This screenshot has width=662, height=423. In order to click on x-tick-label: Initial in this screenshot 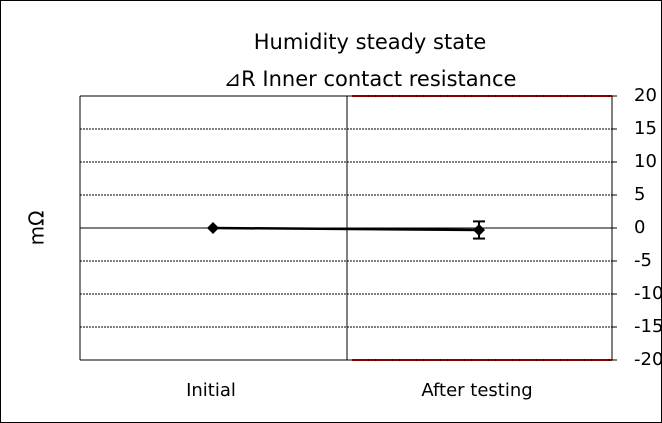, I will do `click(211, 390)`.